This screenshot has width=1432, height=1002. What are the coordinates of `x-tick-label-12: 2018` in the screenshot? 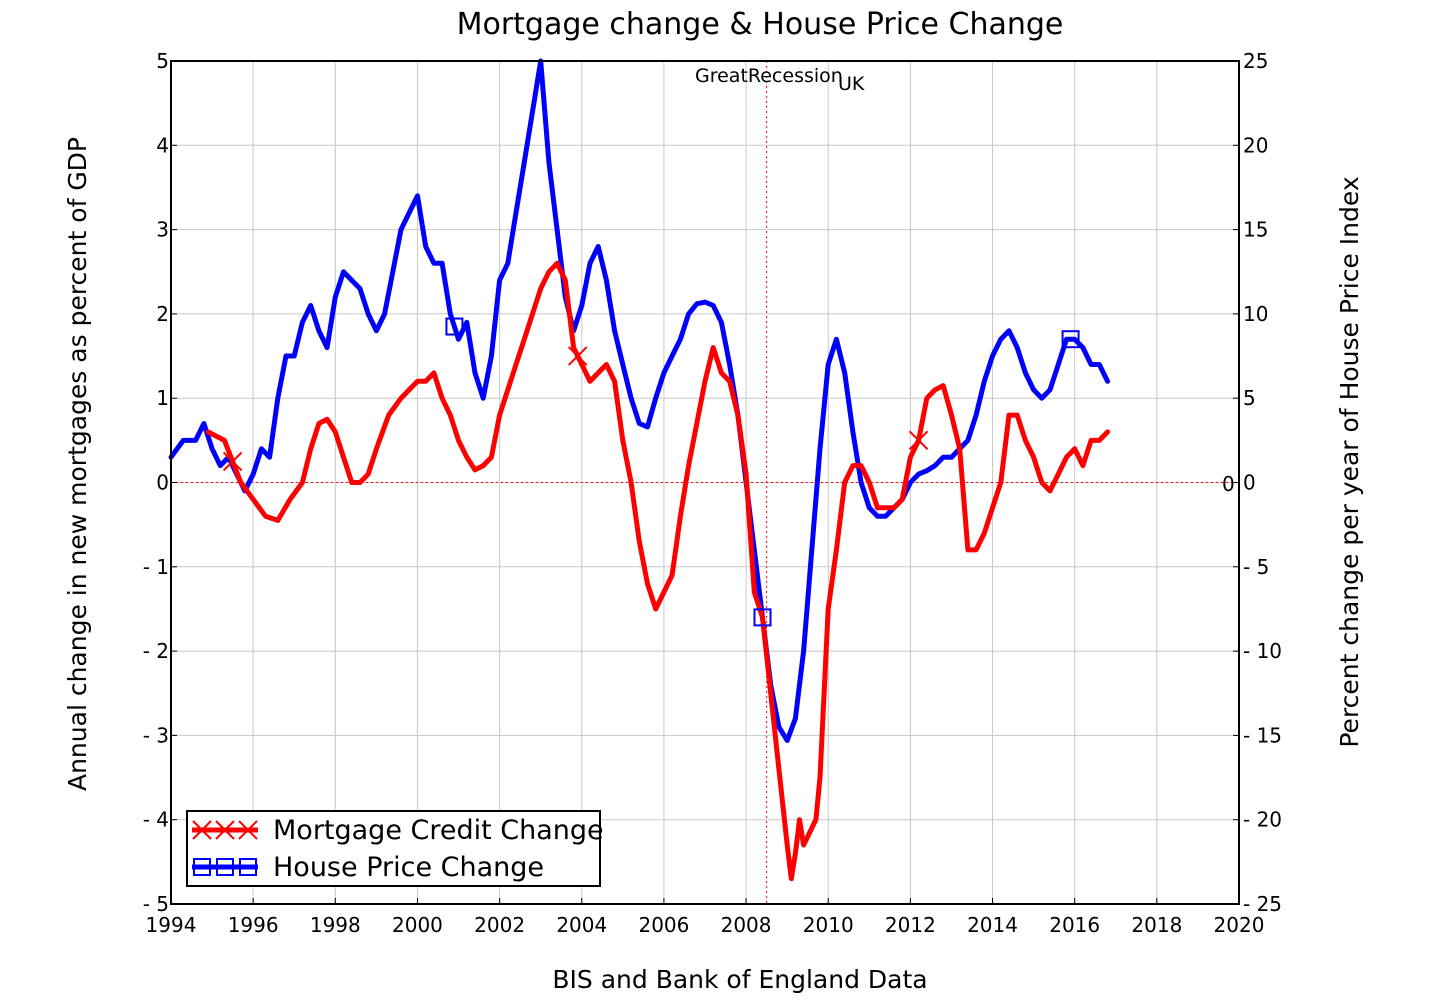 It's located at (1156, 925).